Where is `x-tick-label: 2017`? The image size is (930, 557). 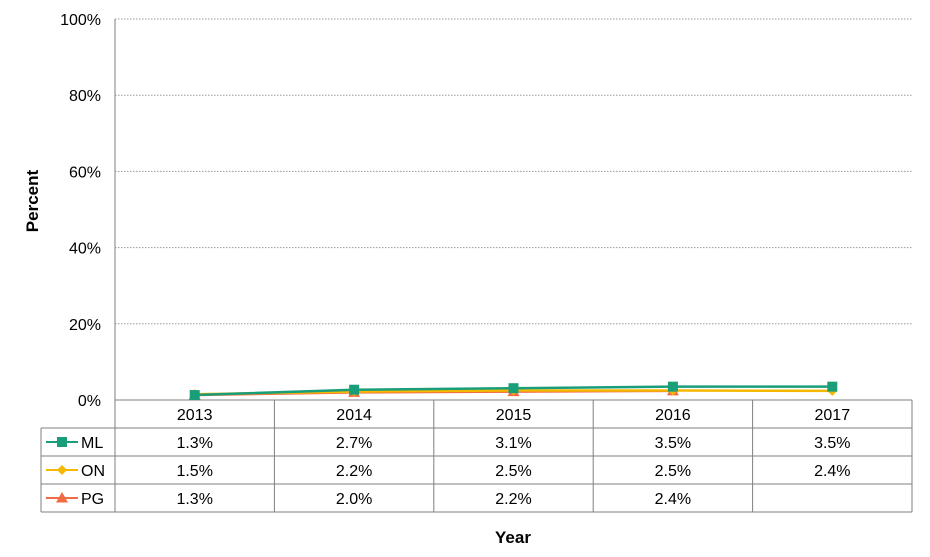 x-tick-label: 2017 is located at coordinates (833, 415).